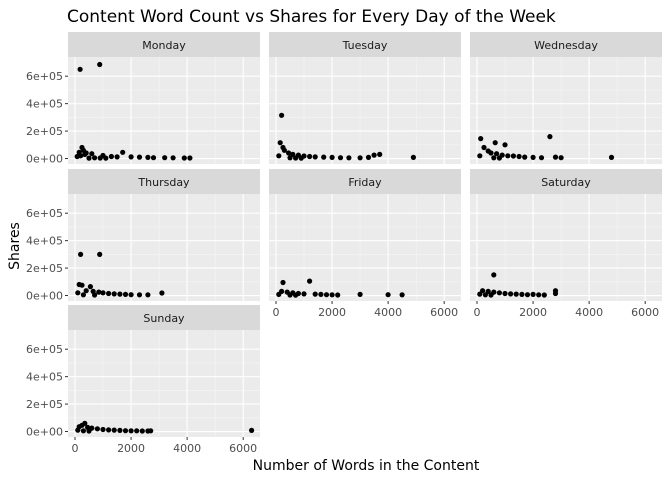 Image resolution: width=672 pixels, height=480 pixels. What do you see at coordinates (44, 268) in the screenshot?
I see `y-tick-label: 2e+05` at bounding box center [44, 268].